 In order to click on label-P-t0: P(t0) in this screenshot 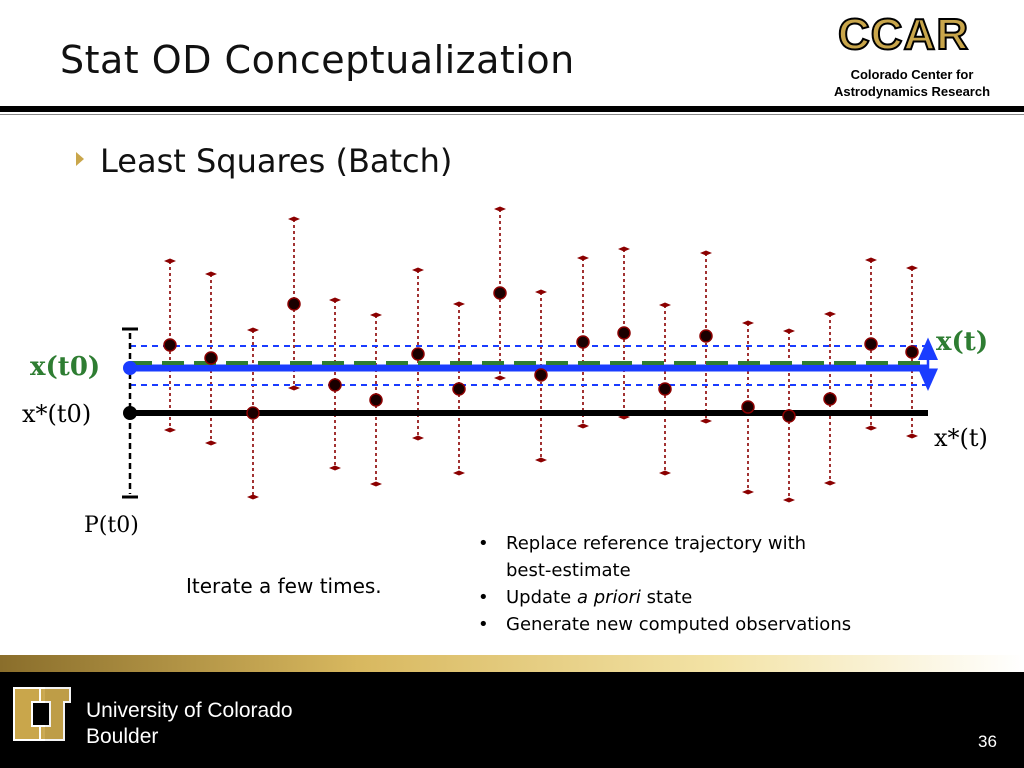, I will do `click(111, 525)`.